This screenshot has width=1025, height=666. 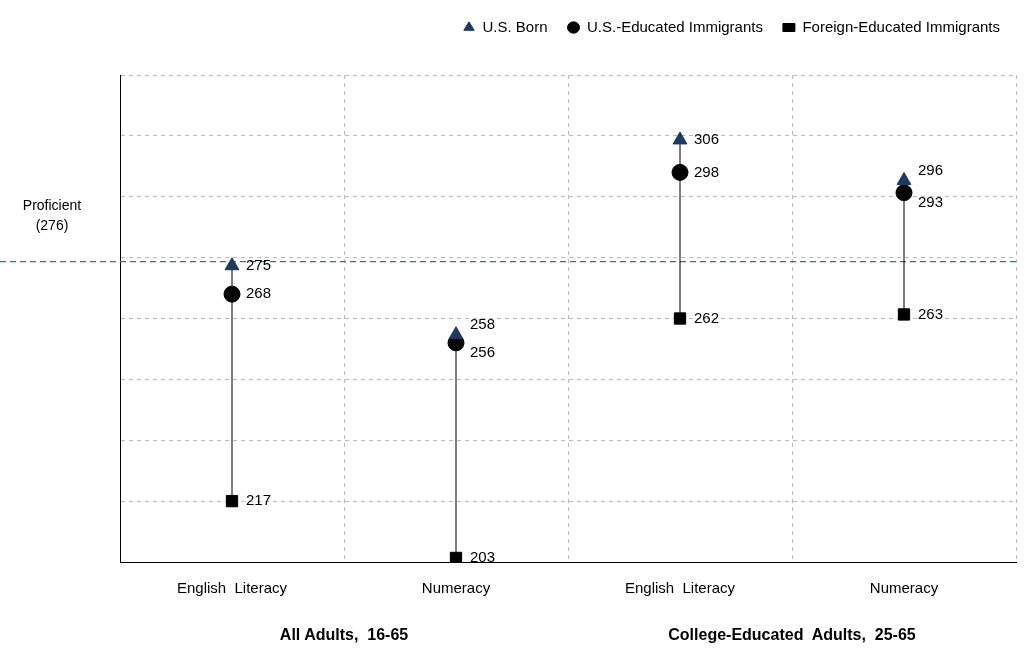 What do you see at coordinates (931, 201) in the screenshot?
I see `data-label: 293` at bounding box center [931, 201].